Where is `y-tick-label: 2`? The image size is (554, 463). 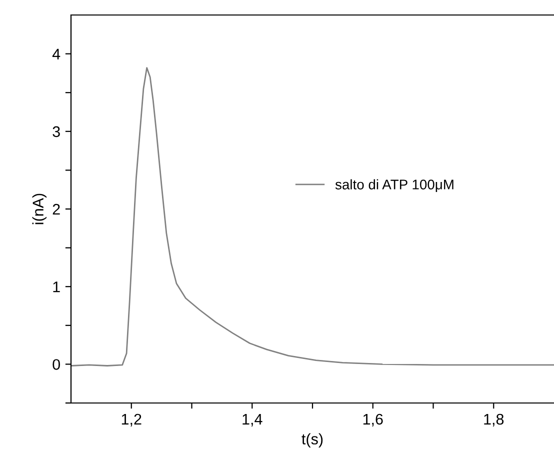 y-tick-label: 2 is located at coordinates (56, 209).